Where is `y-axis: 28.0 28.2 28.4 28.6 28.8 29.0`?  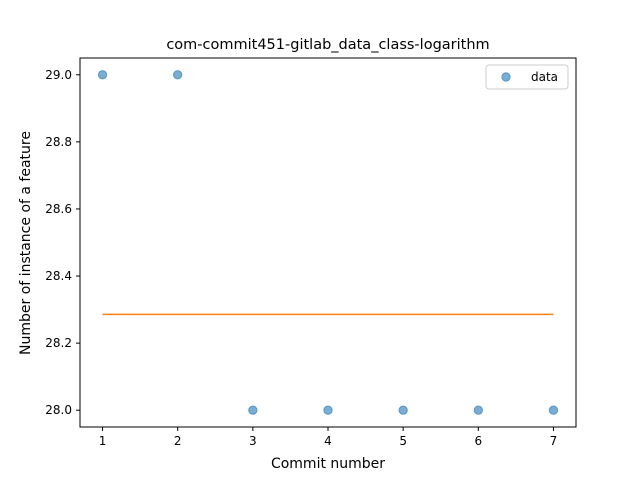
y-axis: 28.0 28.2 28.4 28.6 28.8 29.0 is located at coordinates (62, 242).